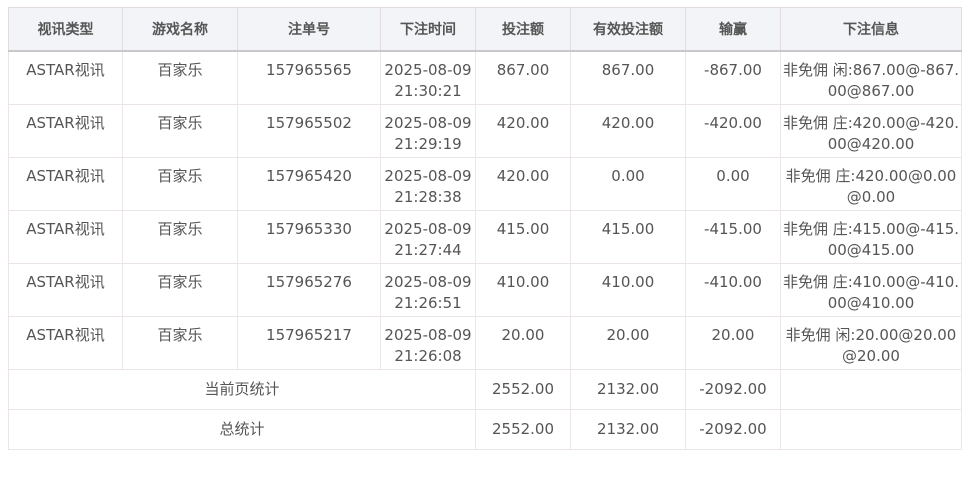  Describe the element at coordinates (733, 183) in the screenshot. I see `cell-win-loss: 0.00` at that location.